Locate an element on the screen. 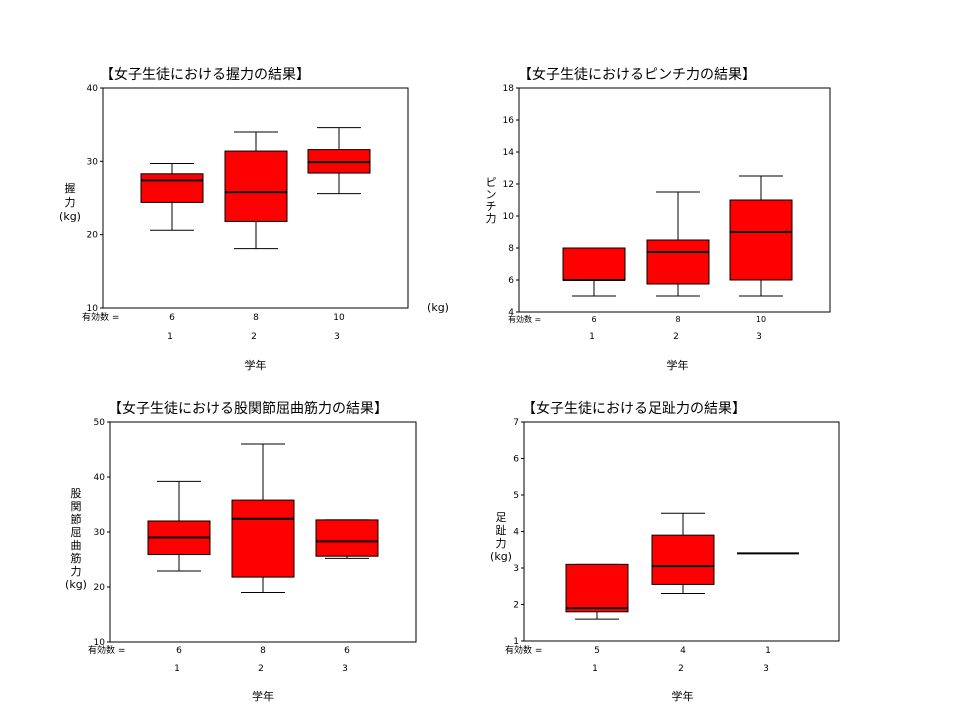 The image size is (960, 720). n-value: 5 is located at coordinates (597, 651).